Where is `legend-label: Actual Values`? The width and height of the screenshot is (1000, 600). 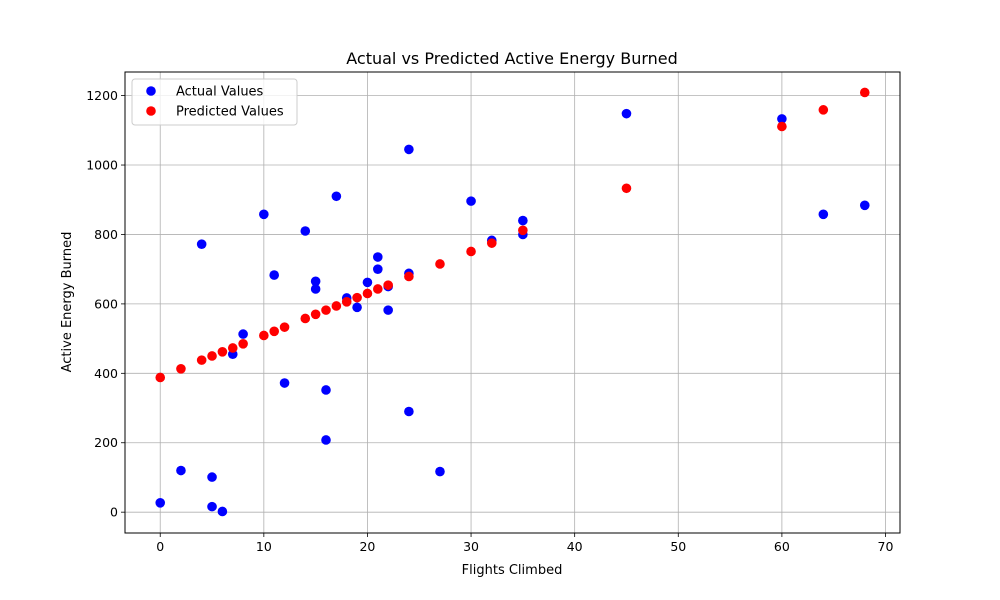
legend-label: Actual Values is located at coordinates (220, 92).